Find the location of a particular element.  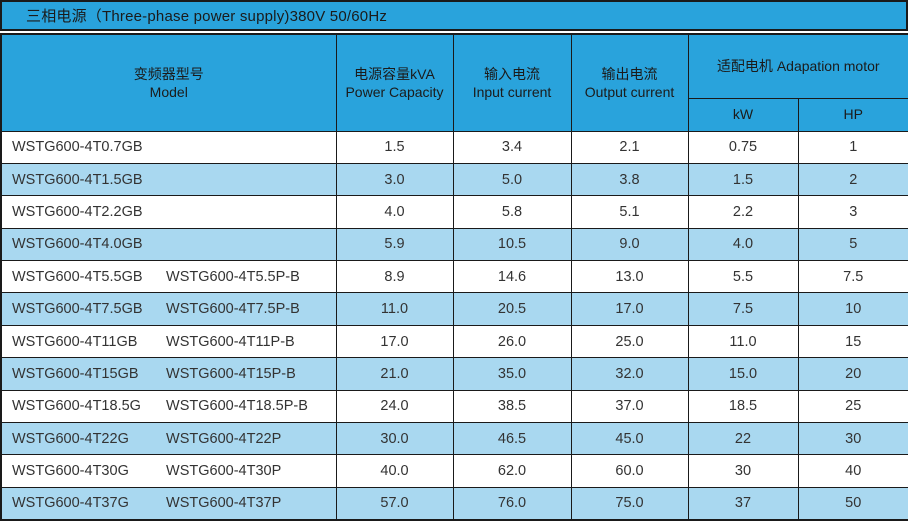

col-header-model-cn: 变频器型号 is located at coordinates (168, 73).